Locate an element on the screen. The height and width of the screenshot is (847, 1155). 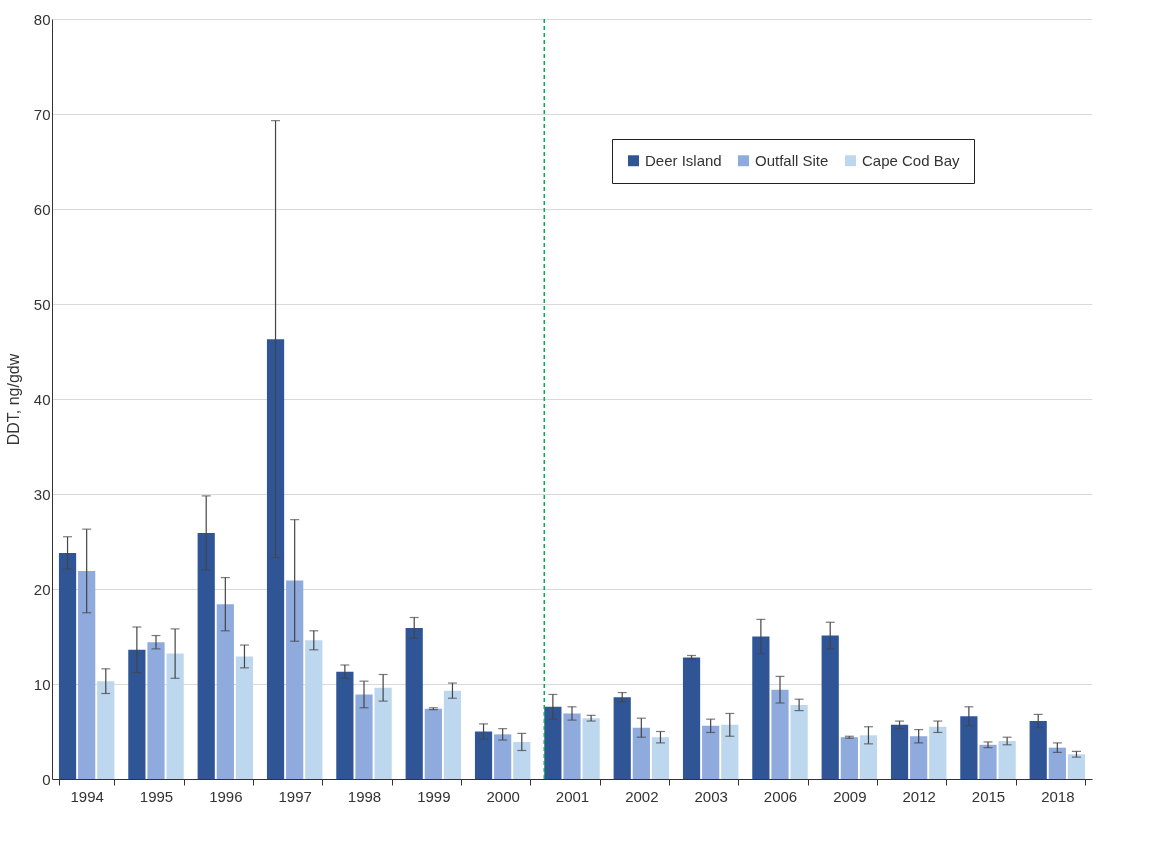
x-tick-label: 1999 is located at coordinates (434, 796).